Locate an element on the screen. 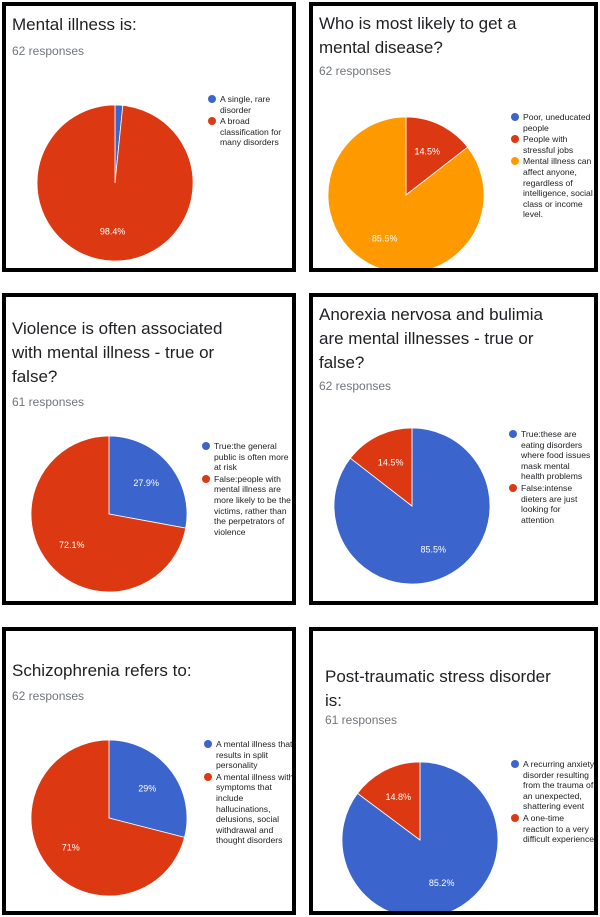 This screenshot has width=600, height=917. pie-chart: 29% 71% is located at coordinates (109, 818).